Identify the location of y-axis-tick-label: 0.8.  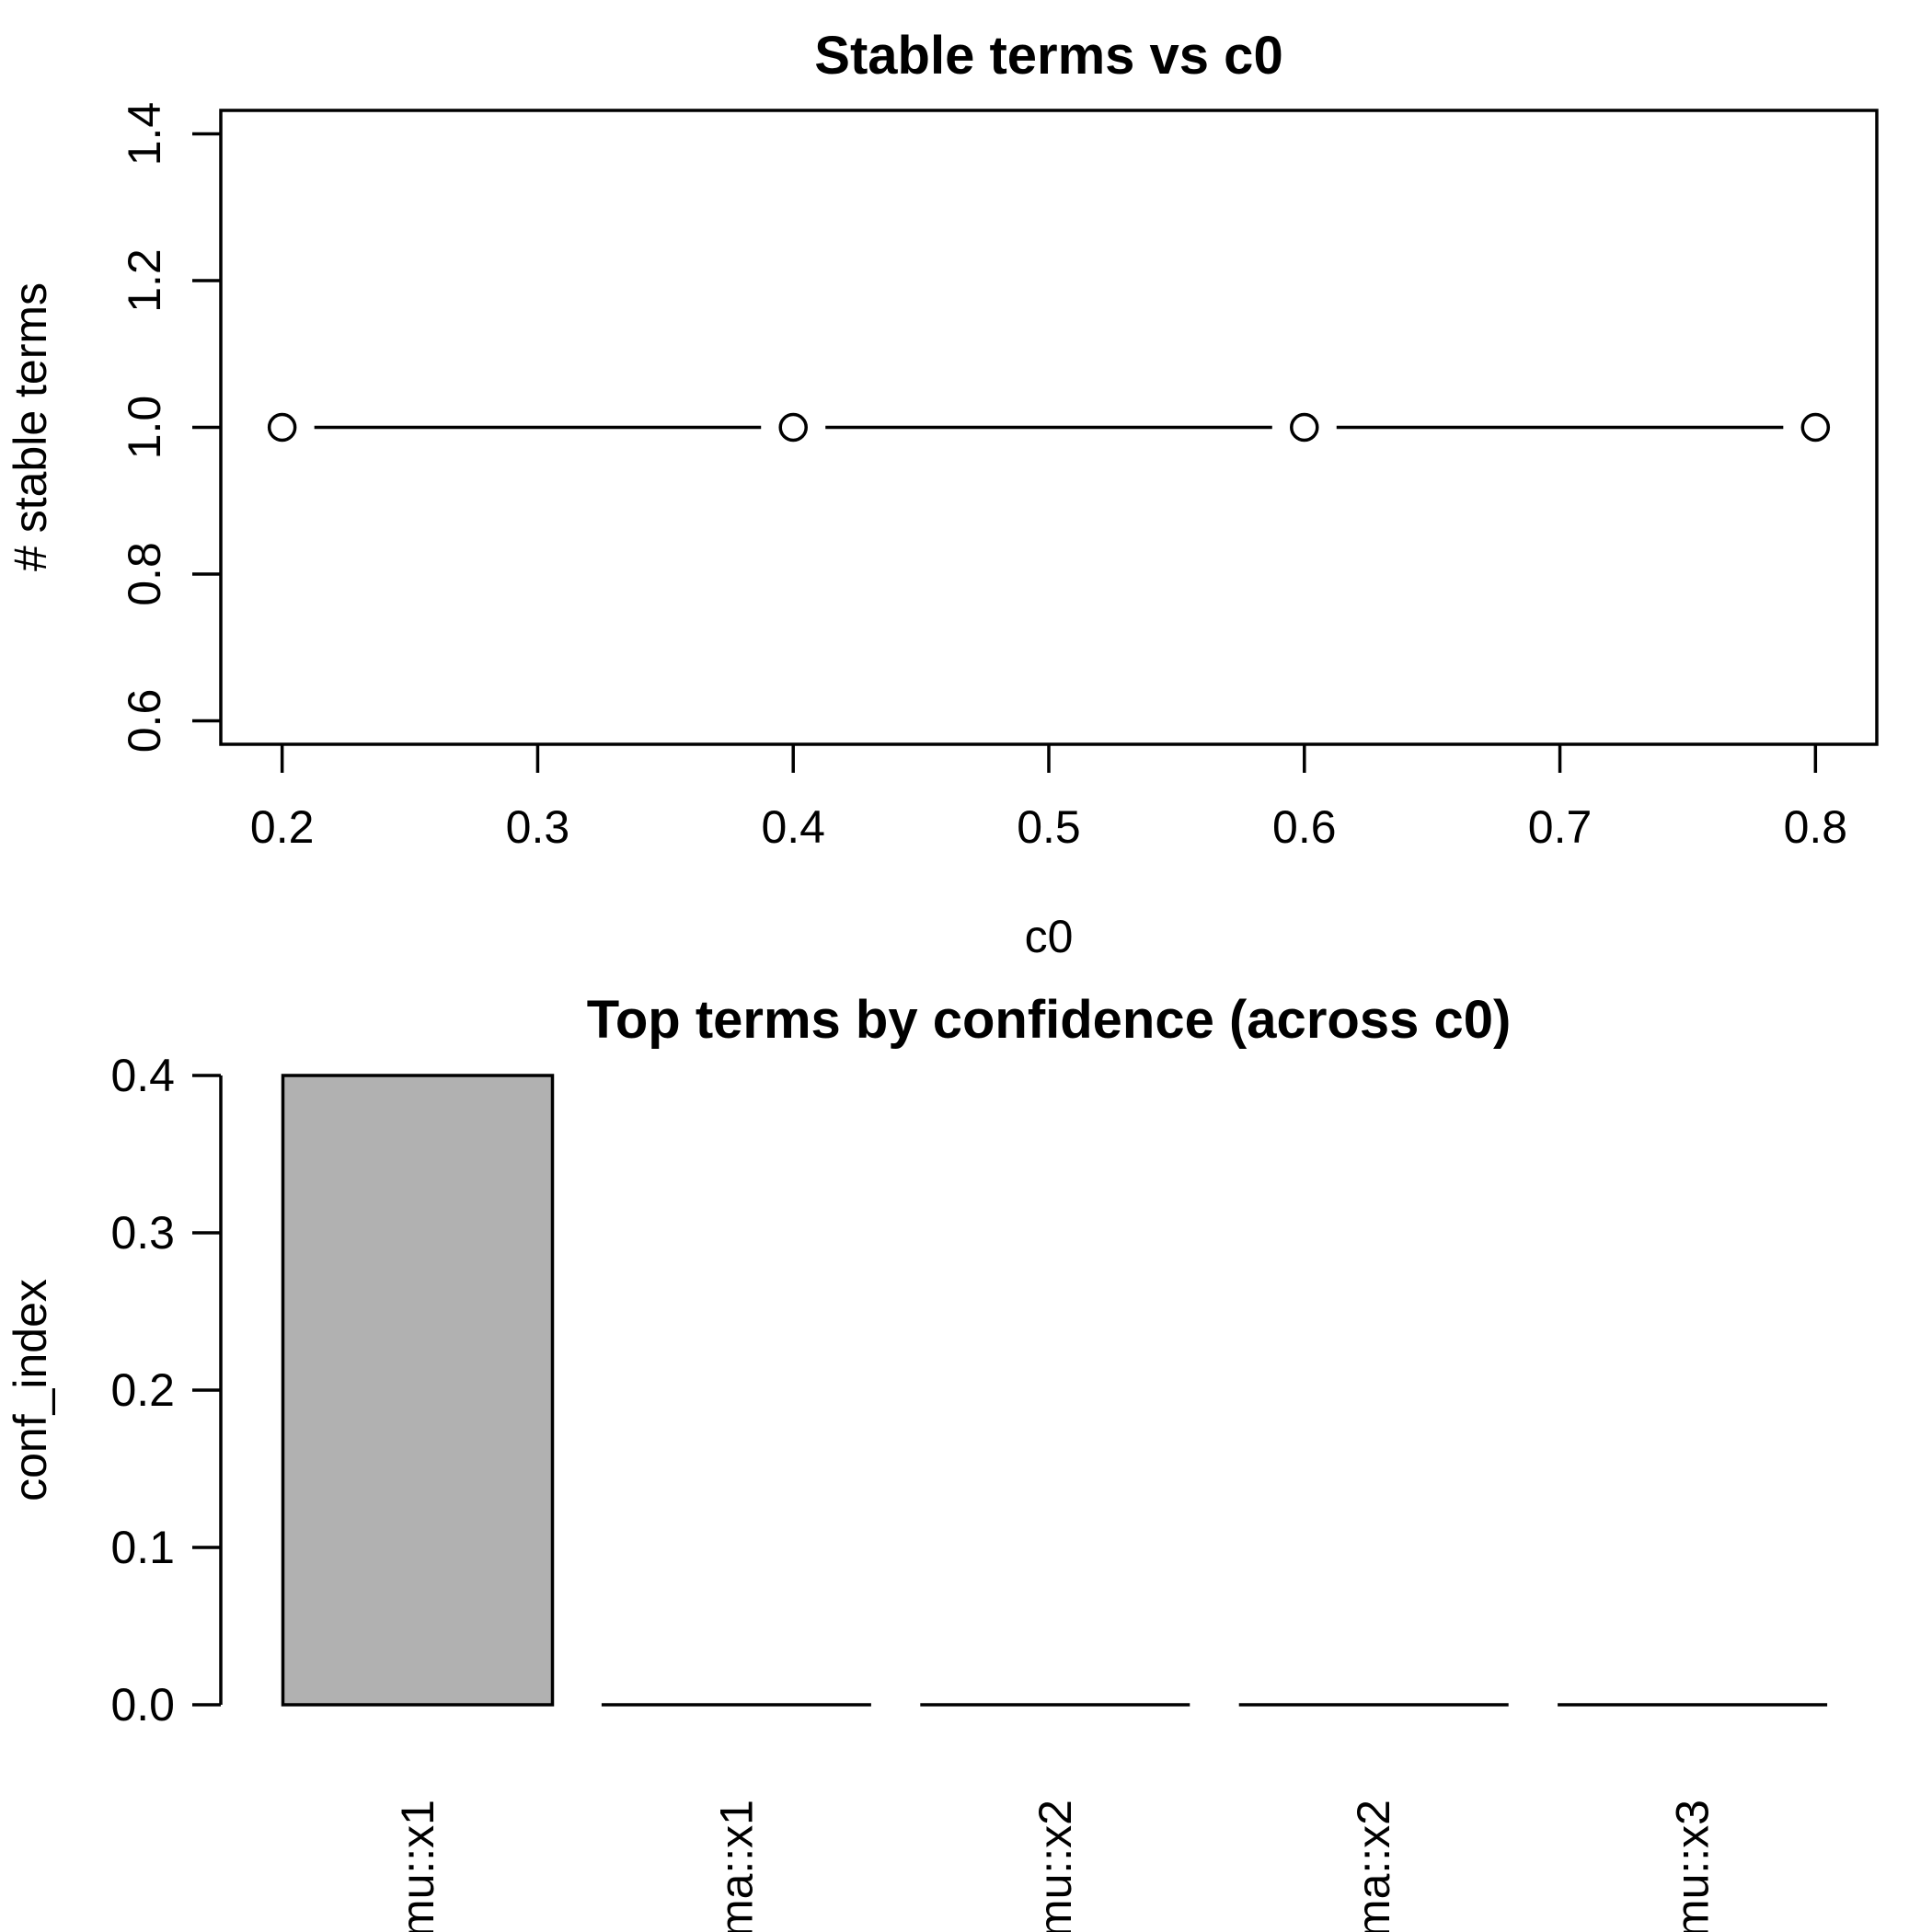
(144, 574).